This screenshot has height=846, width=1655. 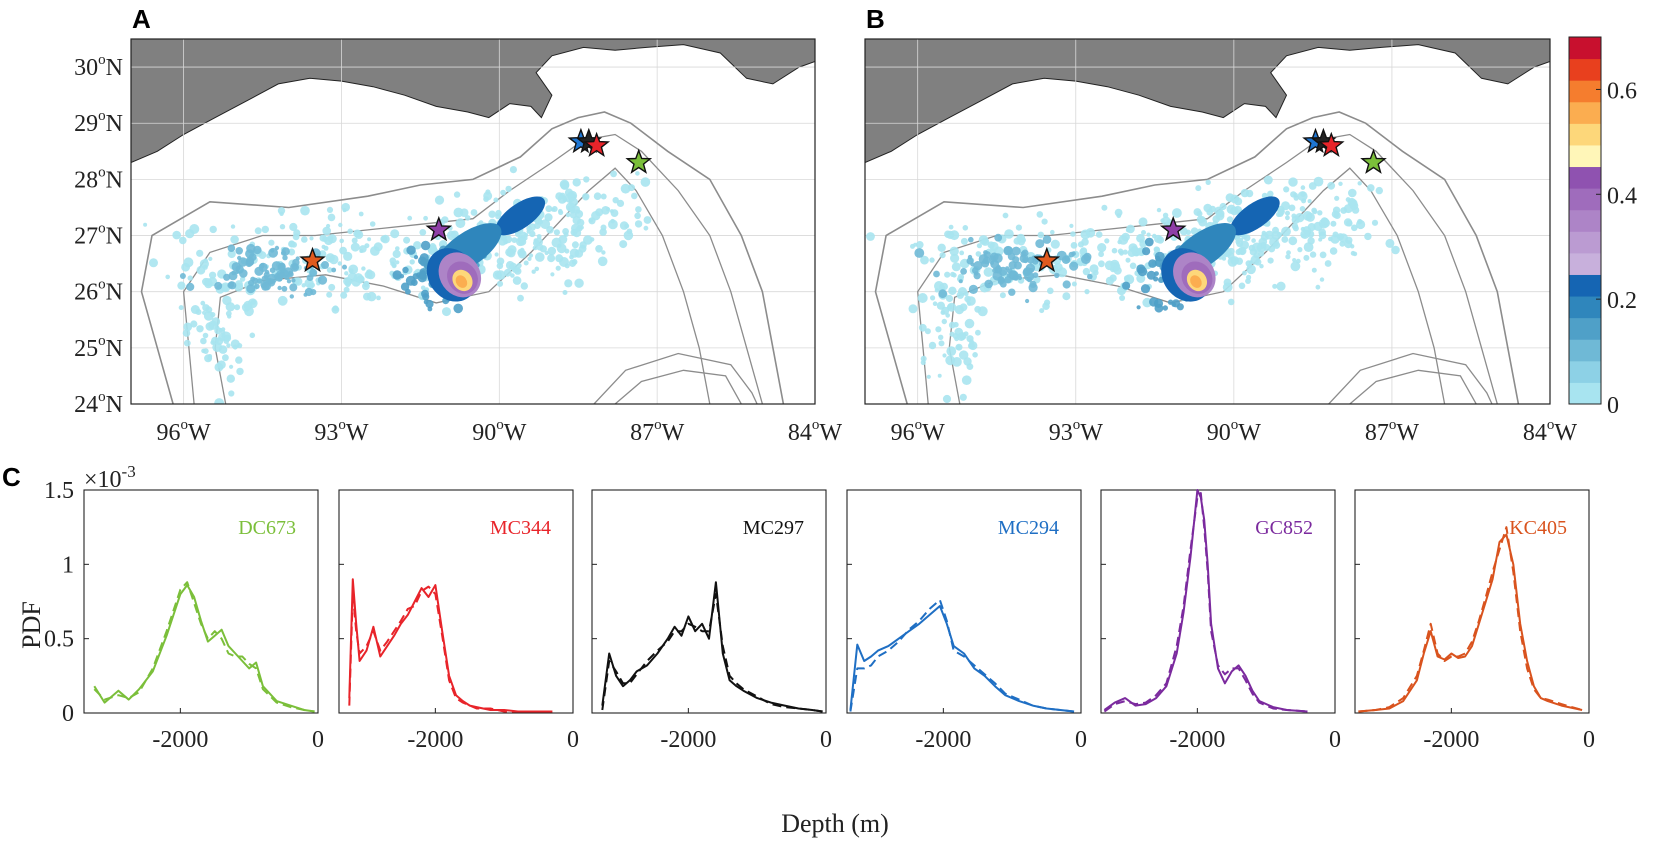 What do you see at coordinates (98, 291) in the screenshot?
I see `lat-tick-label: 26oN` at bounding box center [98, 291].